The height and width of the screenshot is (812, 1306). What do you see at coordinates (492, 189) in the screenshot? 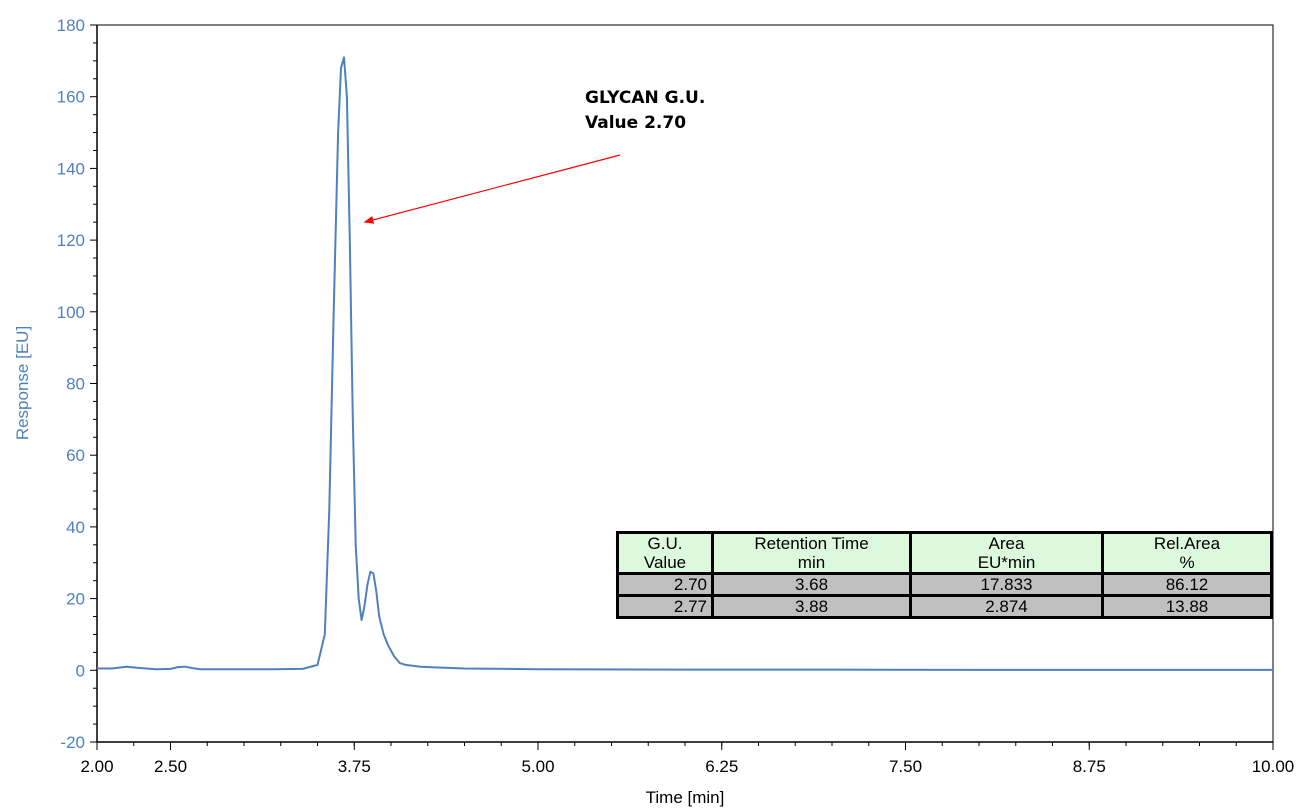
I see `annotation-arrow` at bounding box center [492, 189].